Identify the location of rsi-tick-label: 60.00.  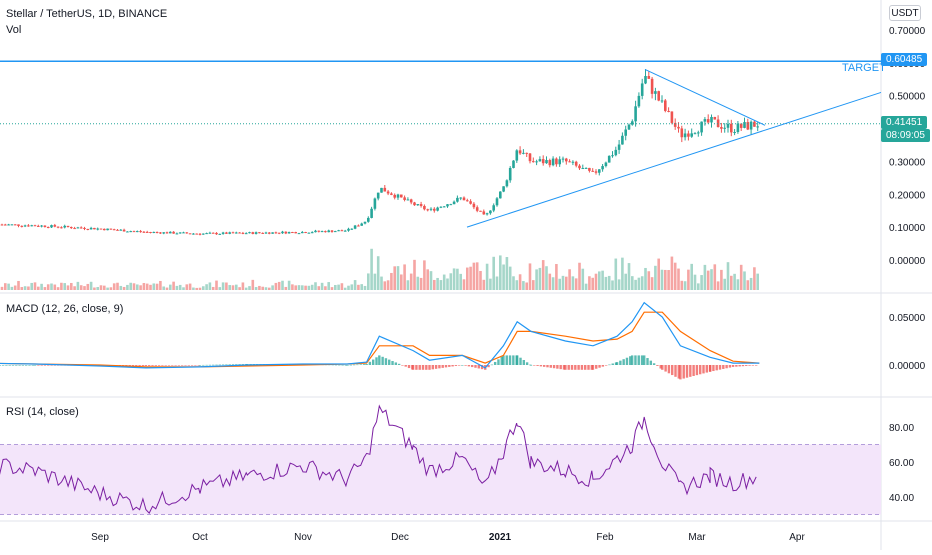
(901, 463).